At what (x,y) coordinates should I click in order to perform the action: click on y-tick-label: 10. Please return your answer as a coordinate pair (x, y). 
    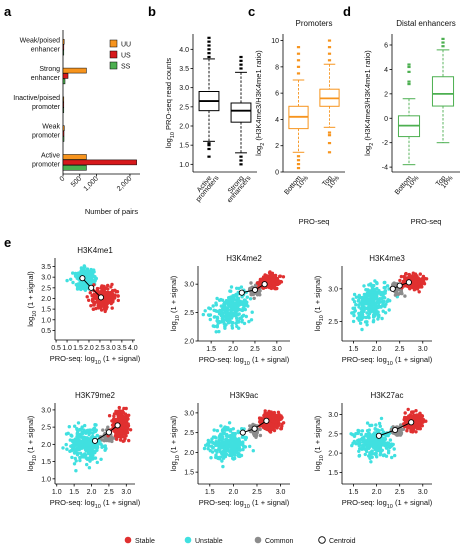
    Looking at the image, I should click on (275, 41).